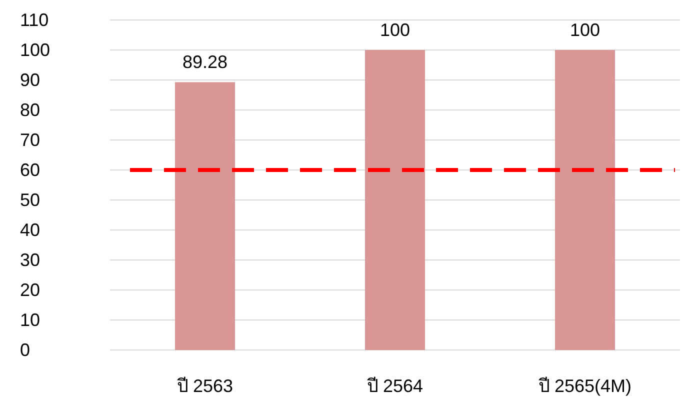 This screenshot has height=418, width=695. Describe the element at coordinates (30, 170) in the screenshot. I see `y-tick-label: 60` at that location.